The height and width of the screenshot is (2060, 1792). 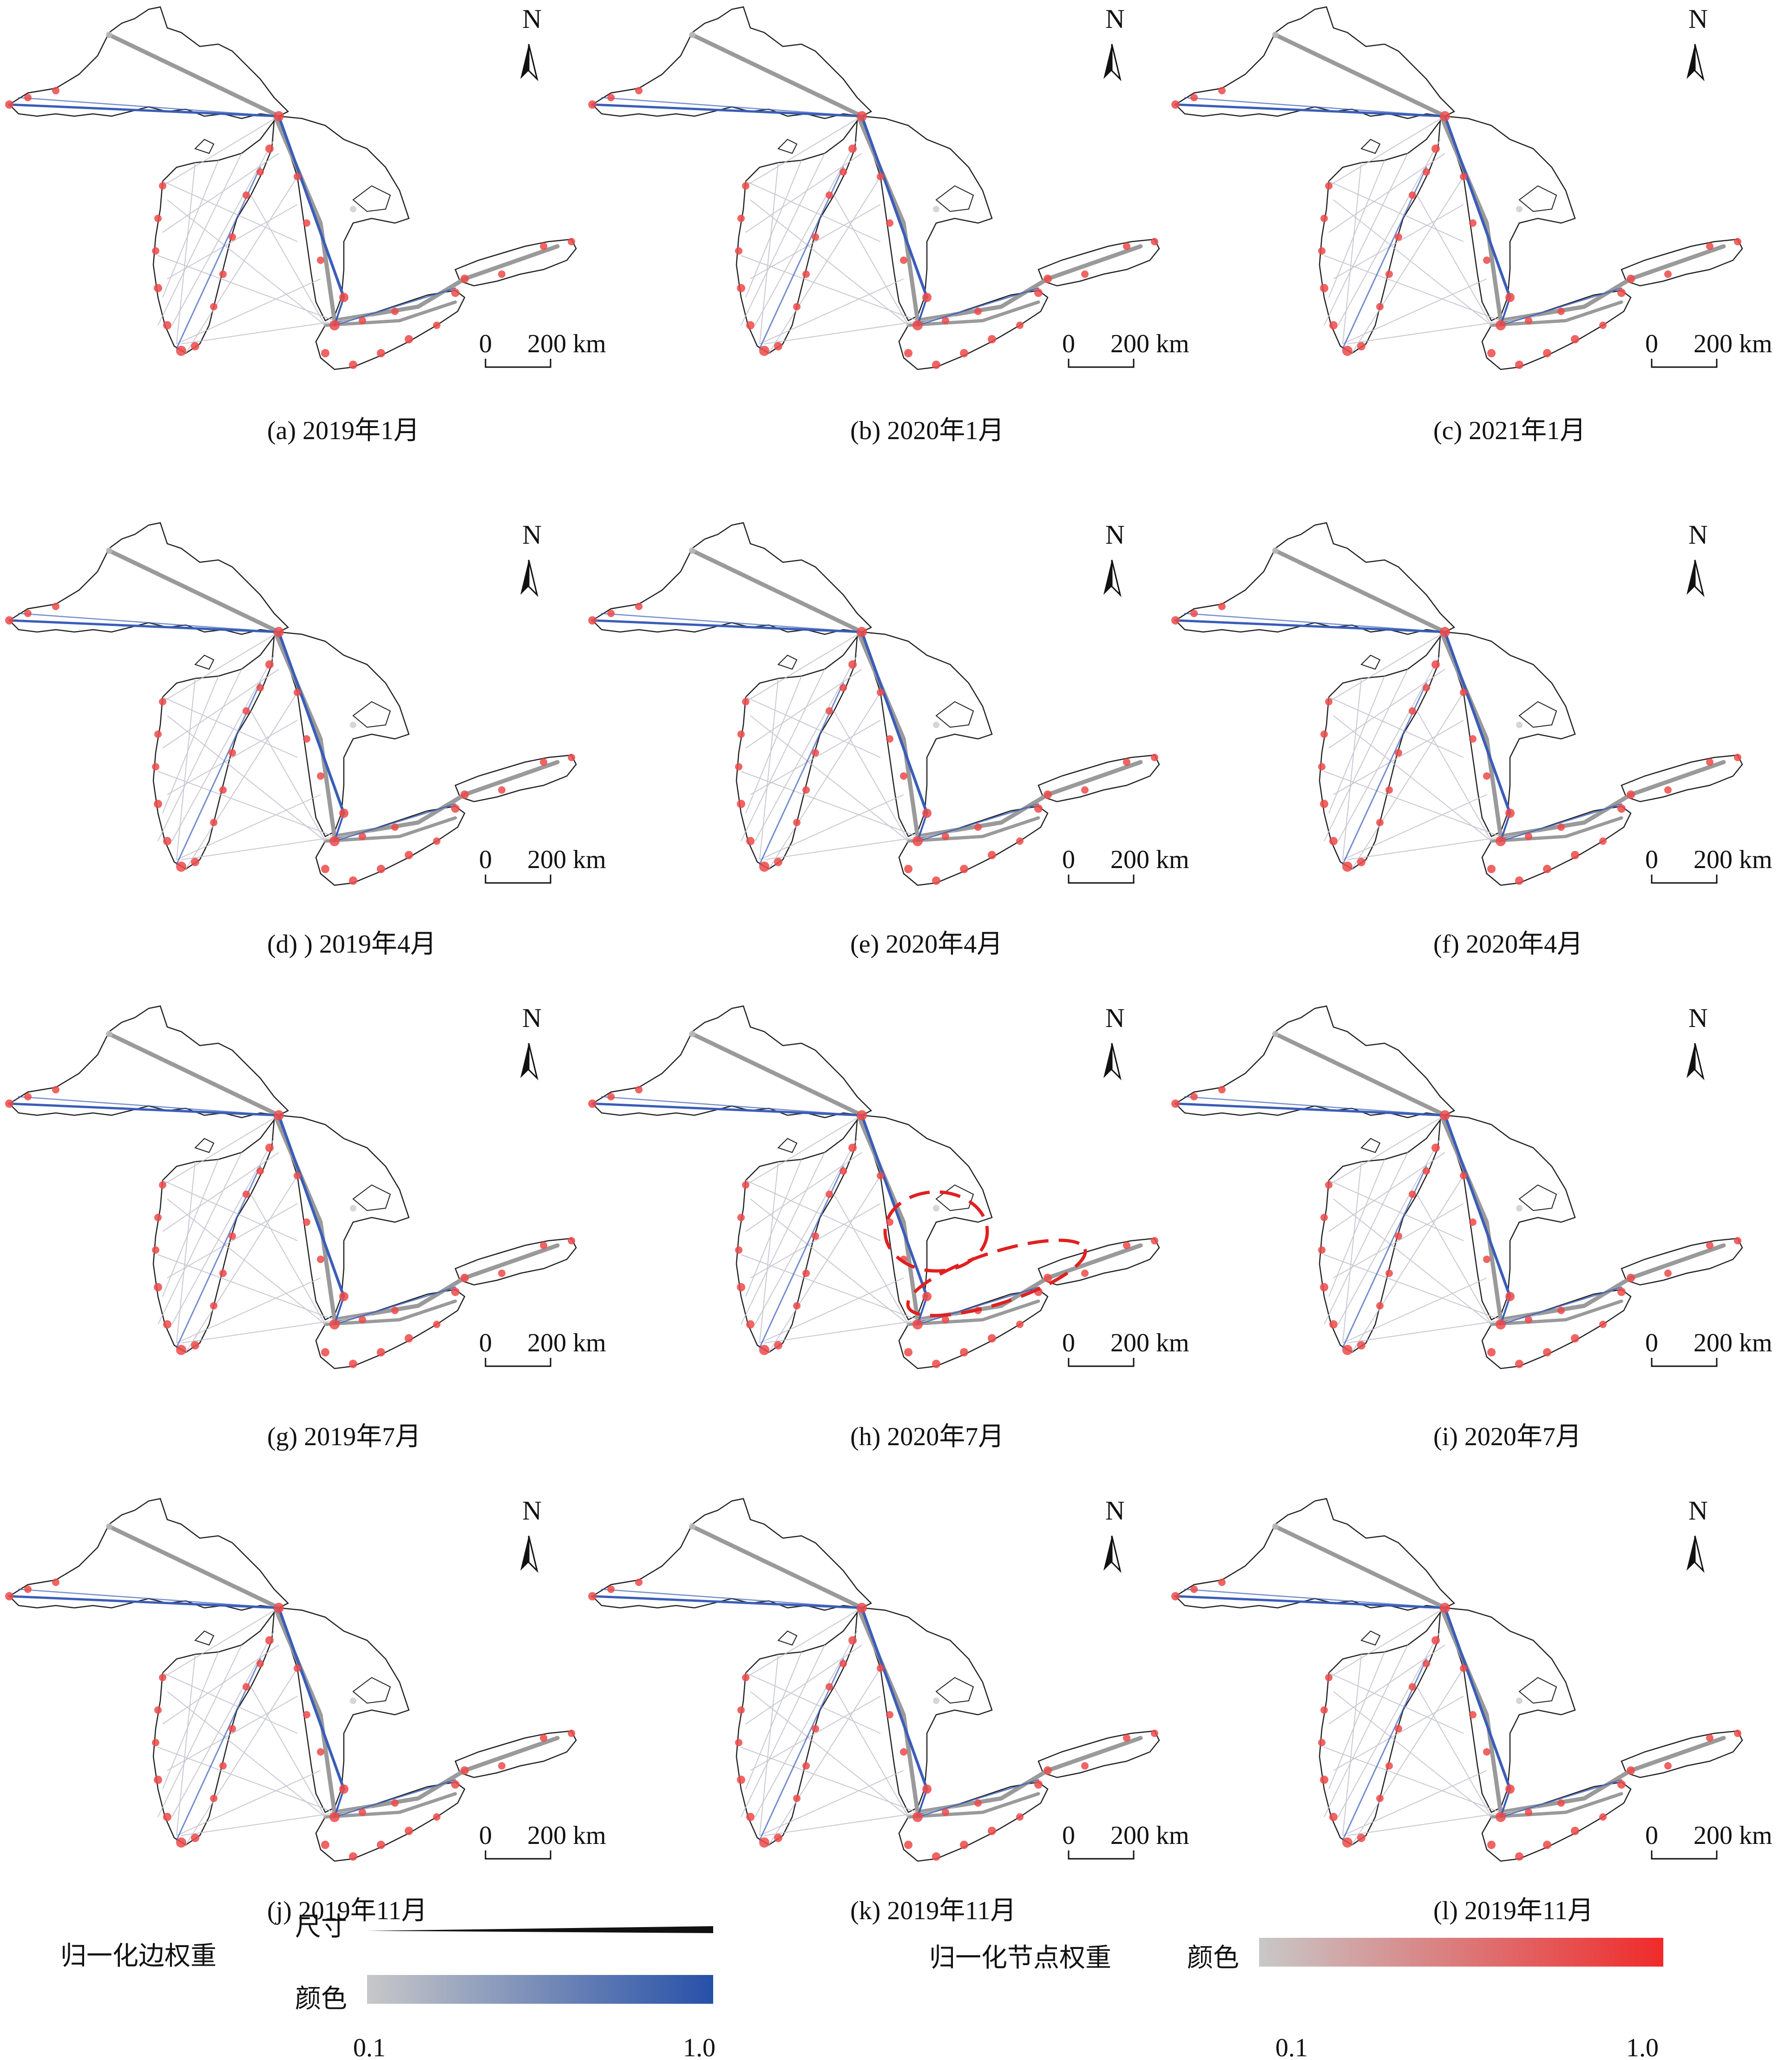 What do you see at coordinates (1513, 1910) in the screenshot?
I see `panel-caption: (l) 2019年11月` at bounding box center [1513, 1910].